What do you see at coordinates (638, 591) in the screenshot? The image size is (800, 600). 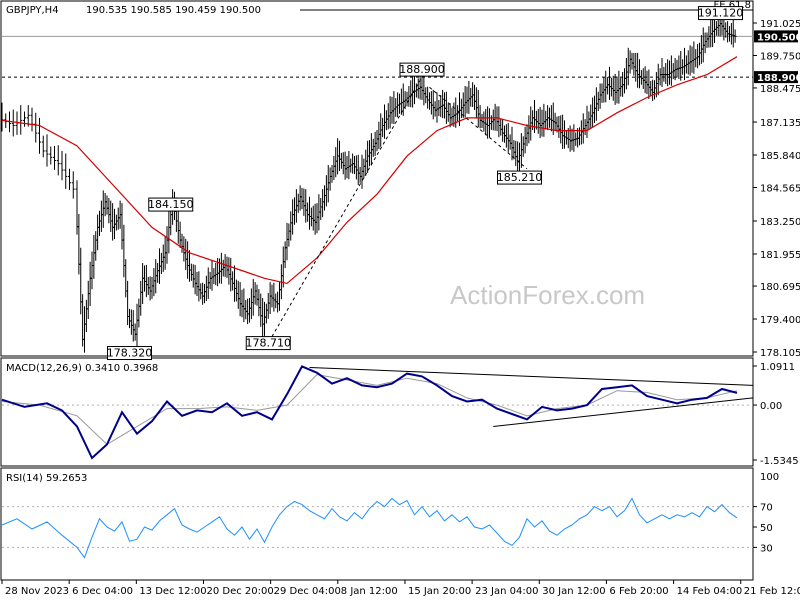 I see `x-tick-label: 6 Feb 20:00` at bounding box center [638, 591].